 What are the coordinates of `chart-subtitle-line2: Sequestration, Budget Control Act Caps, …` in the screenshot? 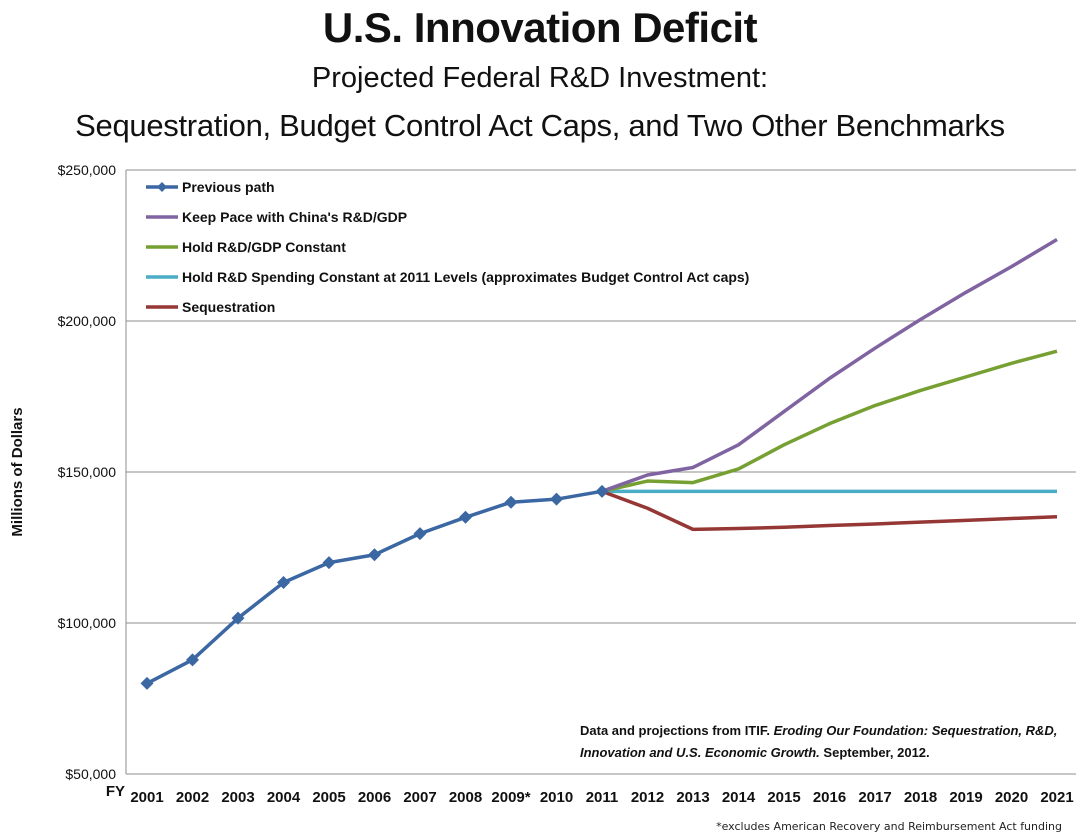 It's located at (540, 125).